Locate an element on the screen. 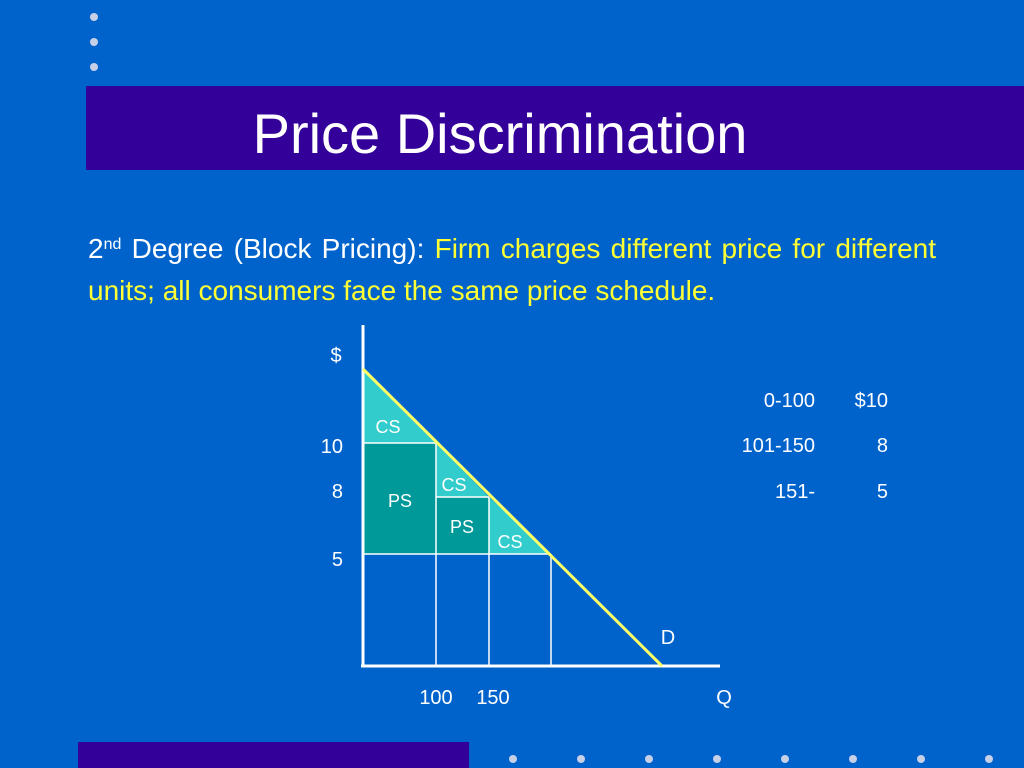 Image resolution: width=1024 pixels, height=768 pixels. x-axis-label: Q is located at coordinates (724, 698).